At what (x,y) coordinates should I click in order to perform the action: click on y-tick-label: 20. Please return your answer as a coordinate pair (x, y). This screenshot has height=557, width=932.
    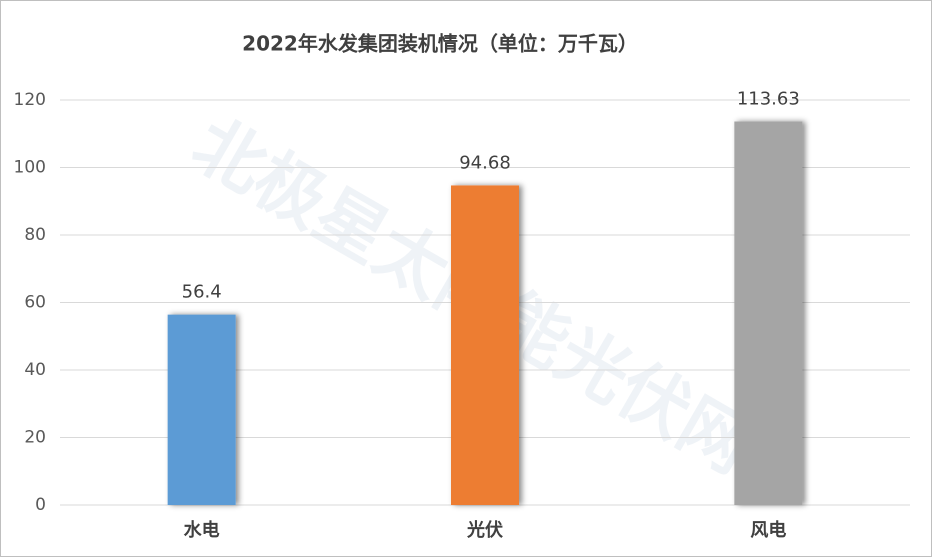
    Looking at the image, I should click on (35, 438).